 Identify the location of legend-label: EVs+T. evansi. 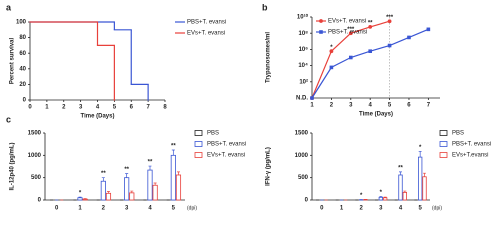
(206, 34).